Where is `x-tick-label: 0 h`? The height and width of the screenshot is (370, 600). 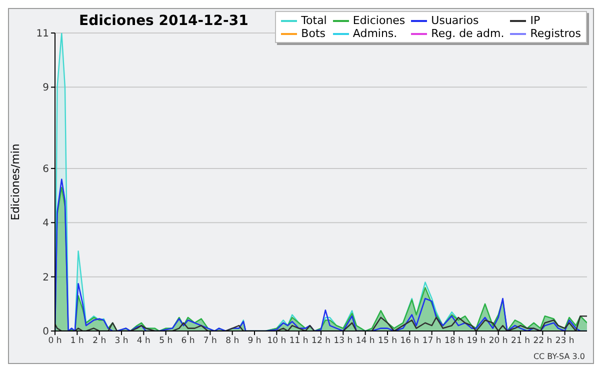 x-tick-label: 0 h is located at coordinates (55, 341).